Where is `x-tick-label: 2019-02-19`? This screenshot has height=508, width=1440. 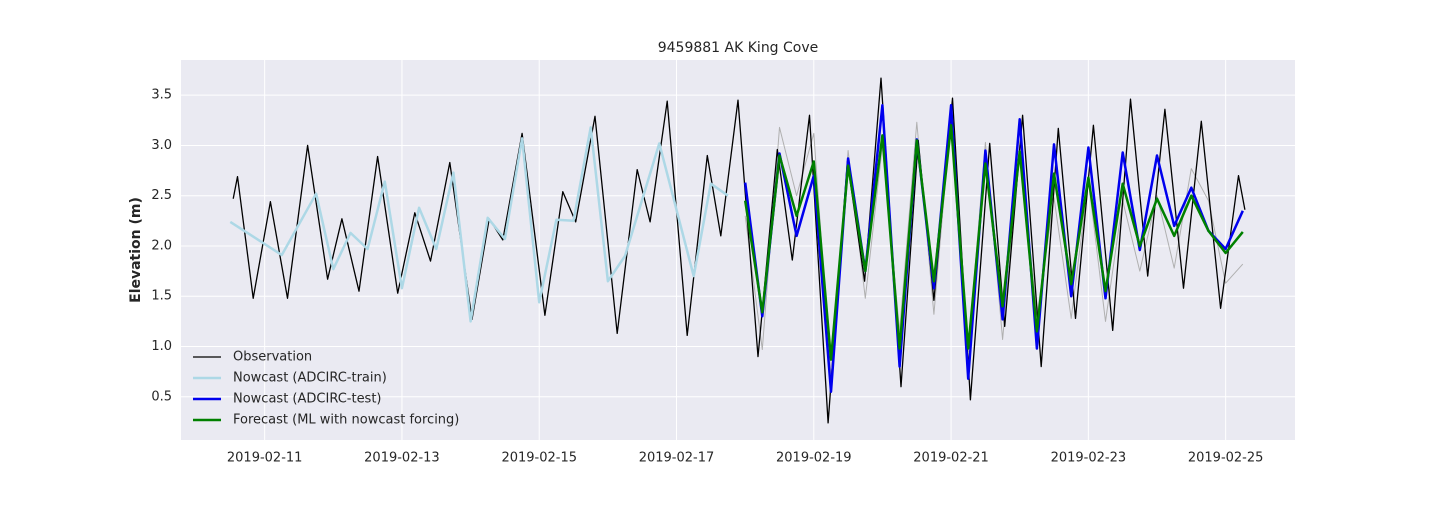 x-tick-label: 2019-02-19 is located at coordinates (814, 458).